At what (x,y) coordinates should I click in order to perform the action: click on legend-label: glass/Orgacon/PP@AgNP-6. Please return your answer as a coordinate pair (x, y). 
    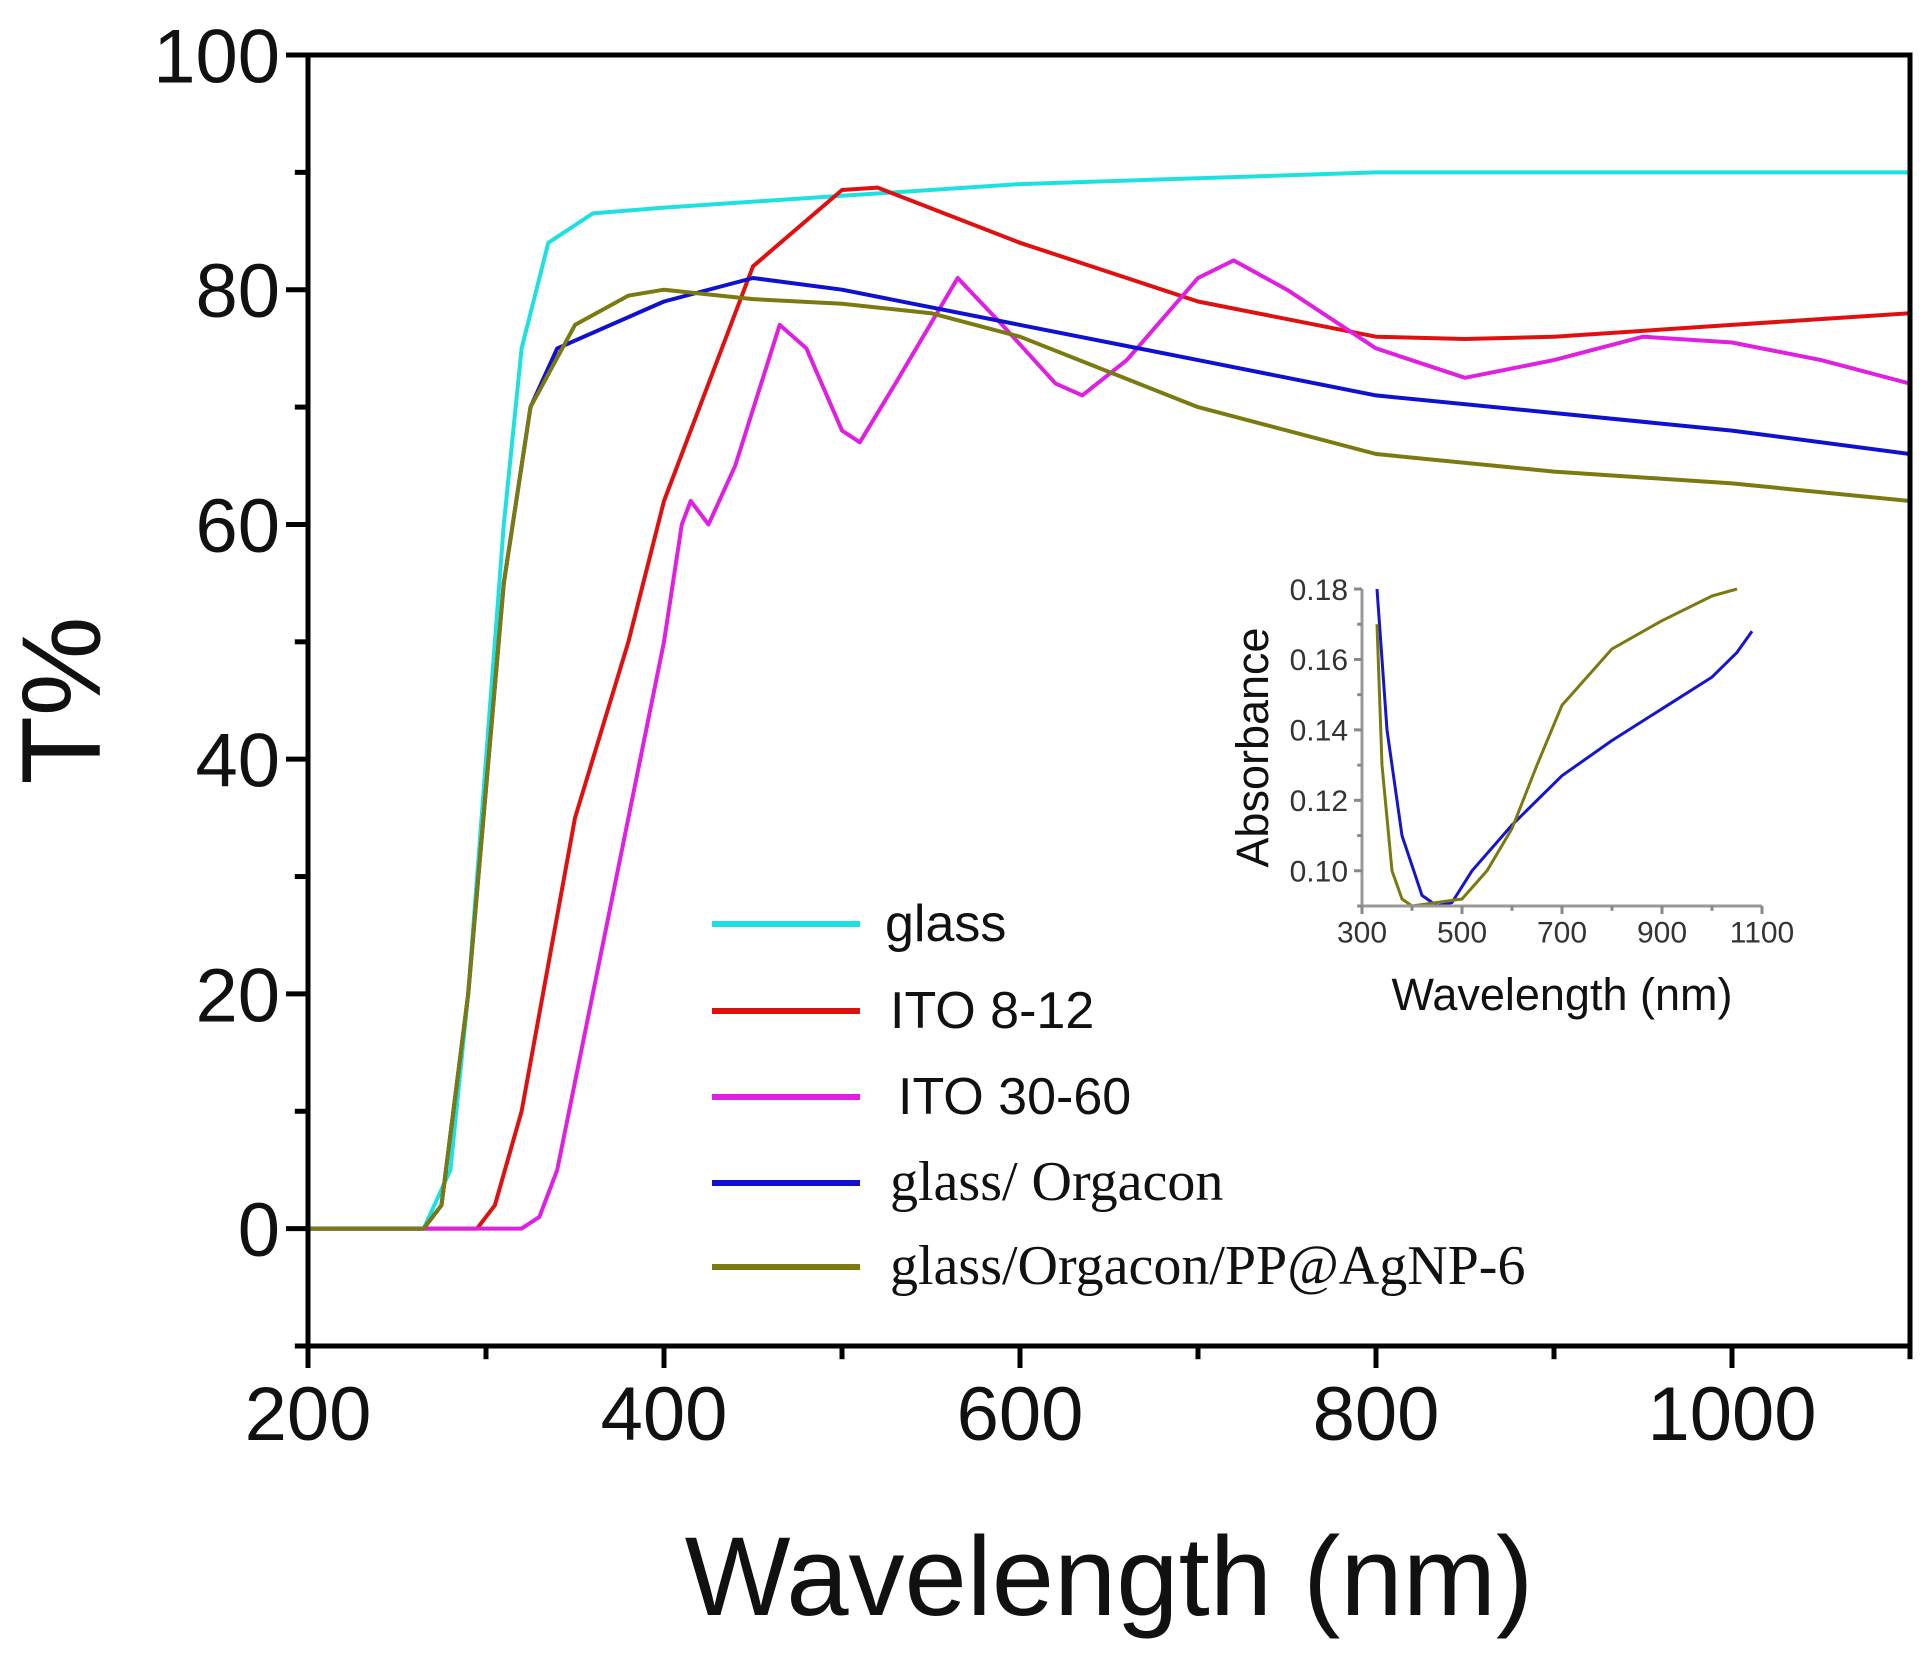
    Looking at the image, I should click on (1207, 1266).